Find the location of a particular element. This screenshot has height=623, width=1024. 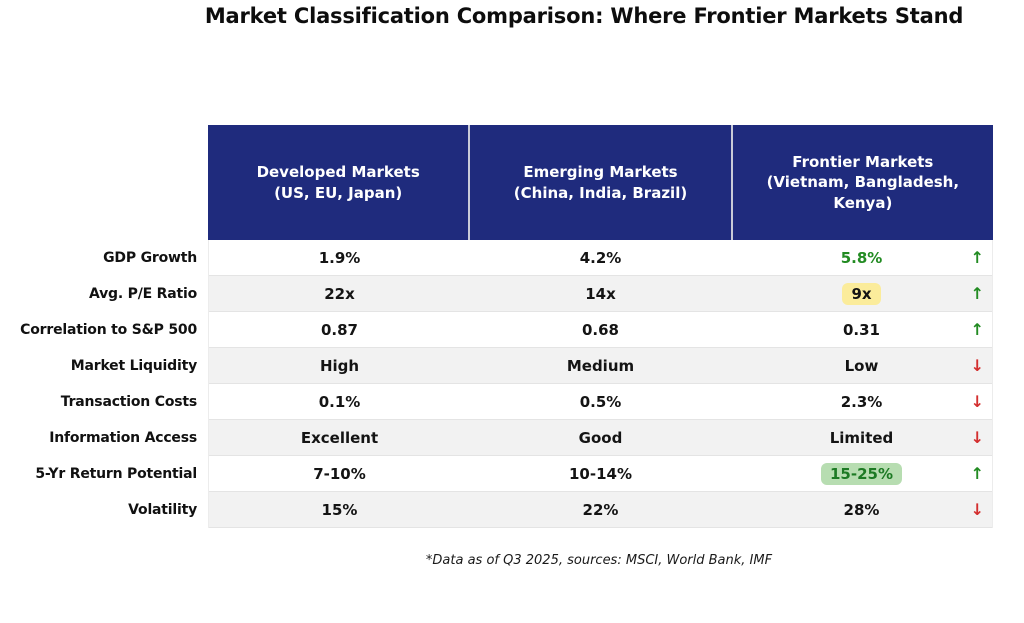

cell-emerging-correlation-to-s-p-500: 0.68 is located at coordinates (600, 329).